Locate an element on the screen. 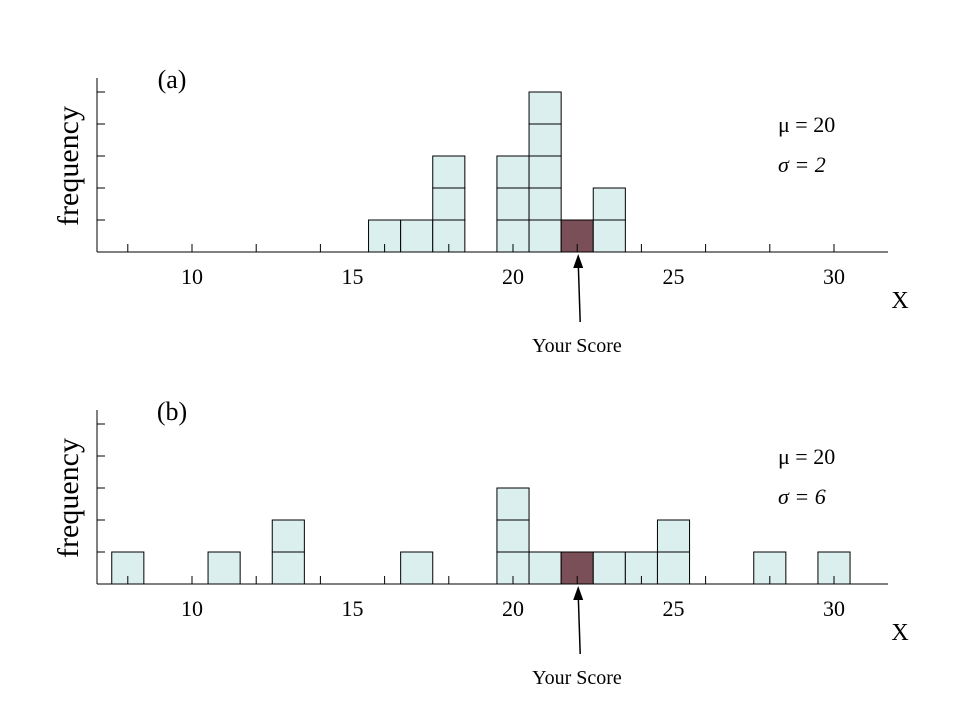 This screenshot has height=720, width=960. panel-label: (a) is located at coordinates (172, 79).